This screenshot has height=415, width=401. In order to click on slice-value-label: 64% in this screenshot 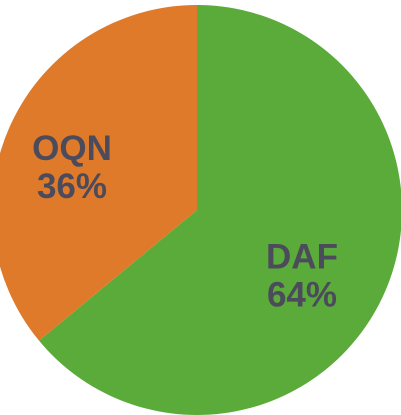, I will do `click(302, 294)`.